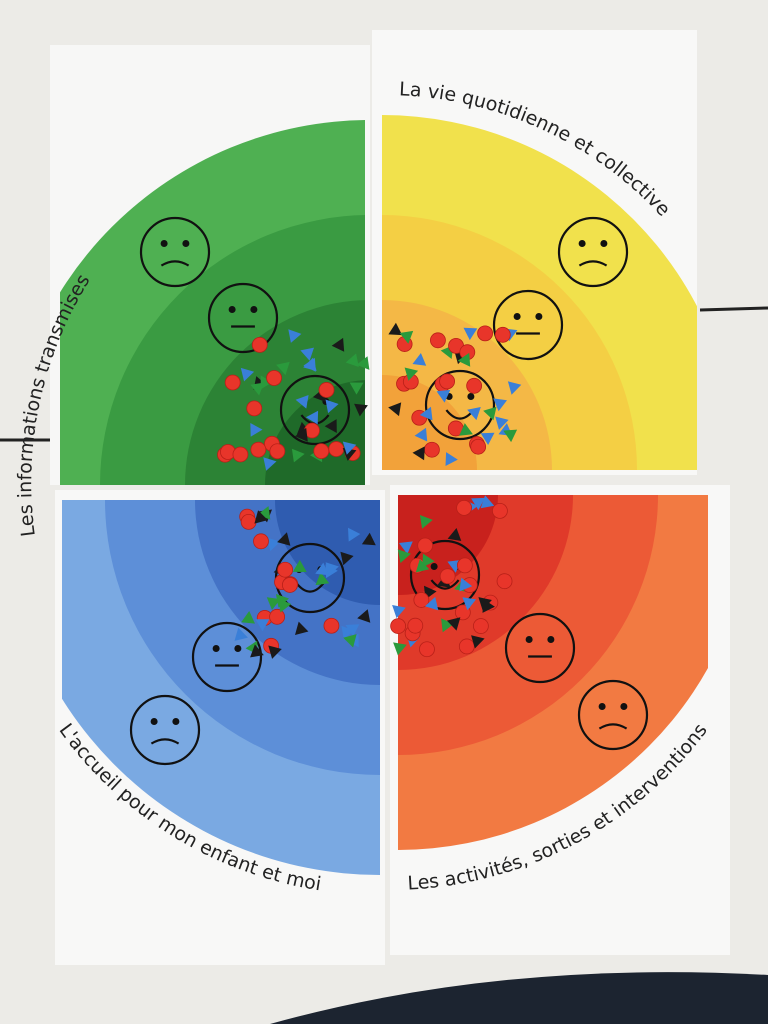 Image resolution: width=768 pixels, height=1024 pixels. Describe the element at coordinates (519, 998) in the screenshot. I see `dark-object` at that location.